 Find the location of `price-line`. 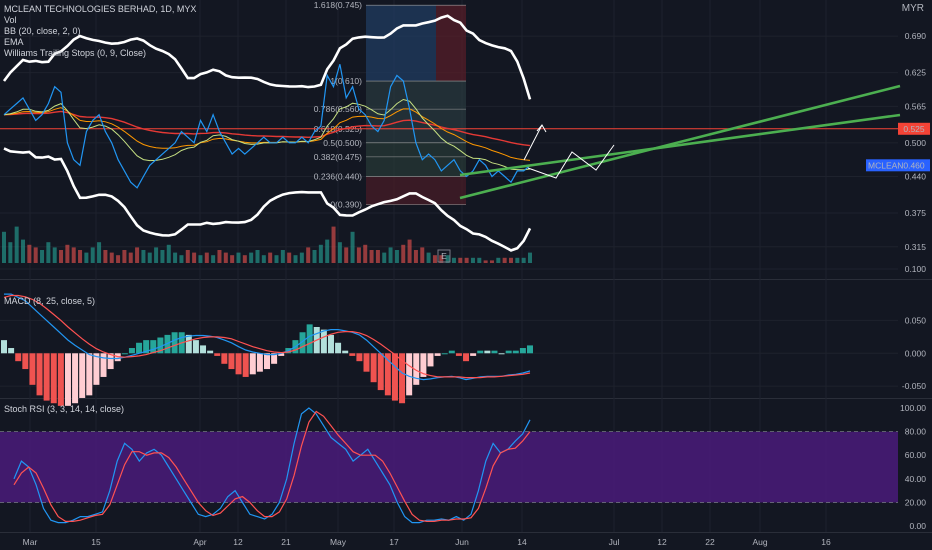

price-line is located at coordinates (267, 126).